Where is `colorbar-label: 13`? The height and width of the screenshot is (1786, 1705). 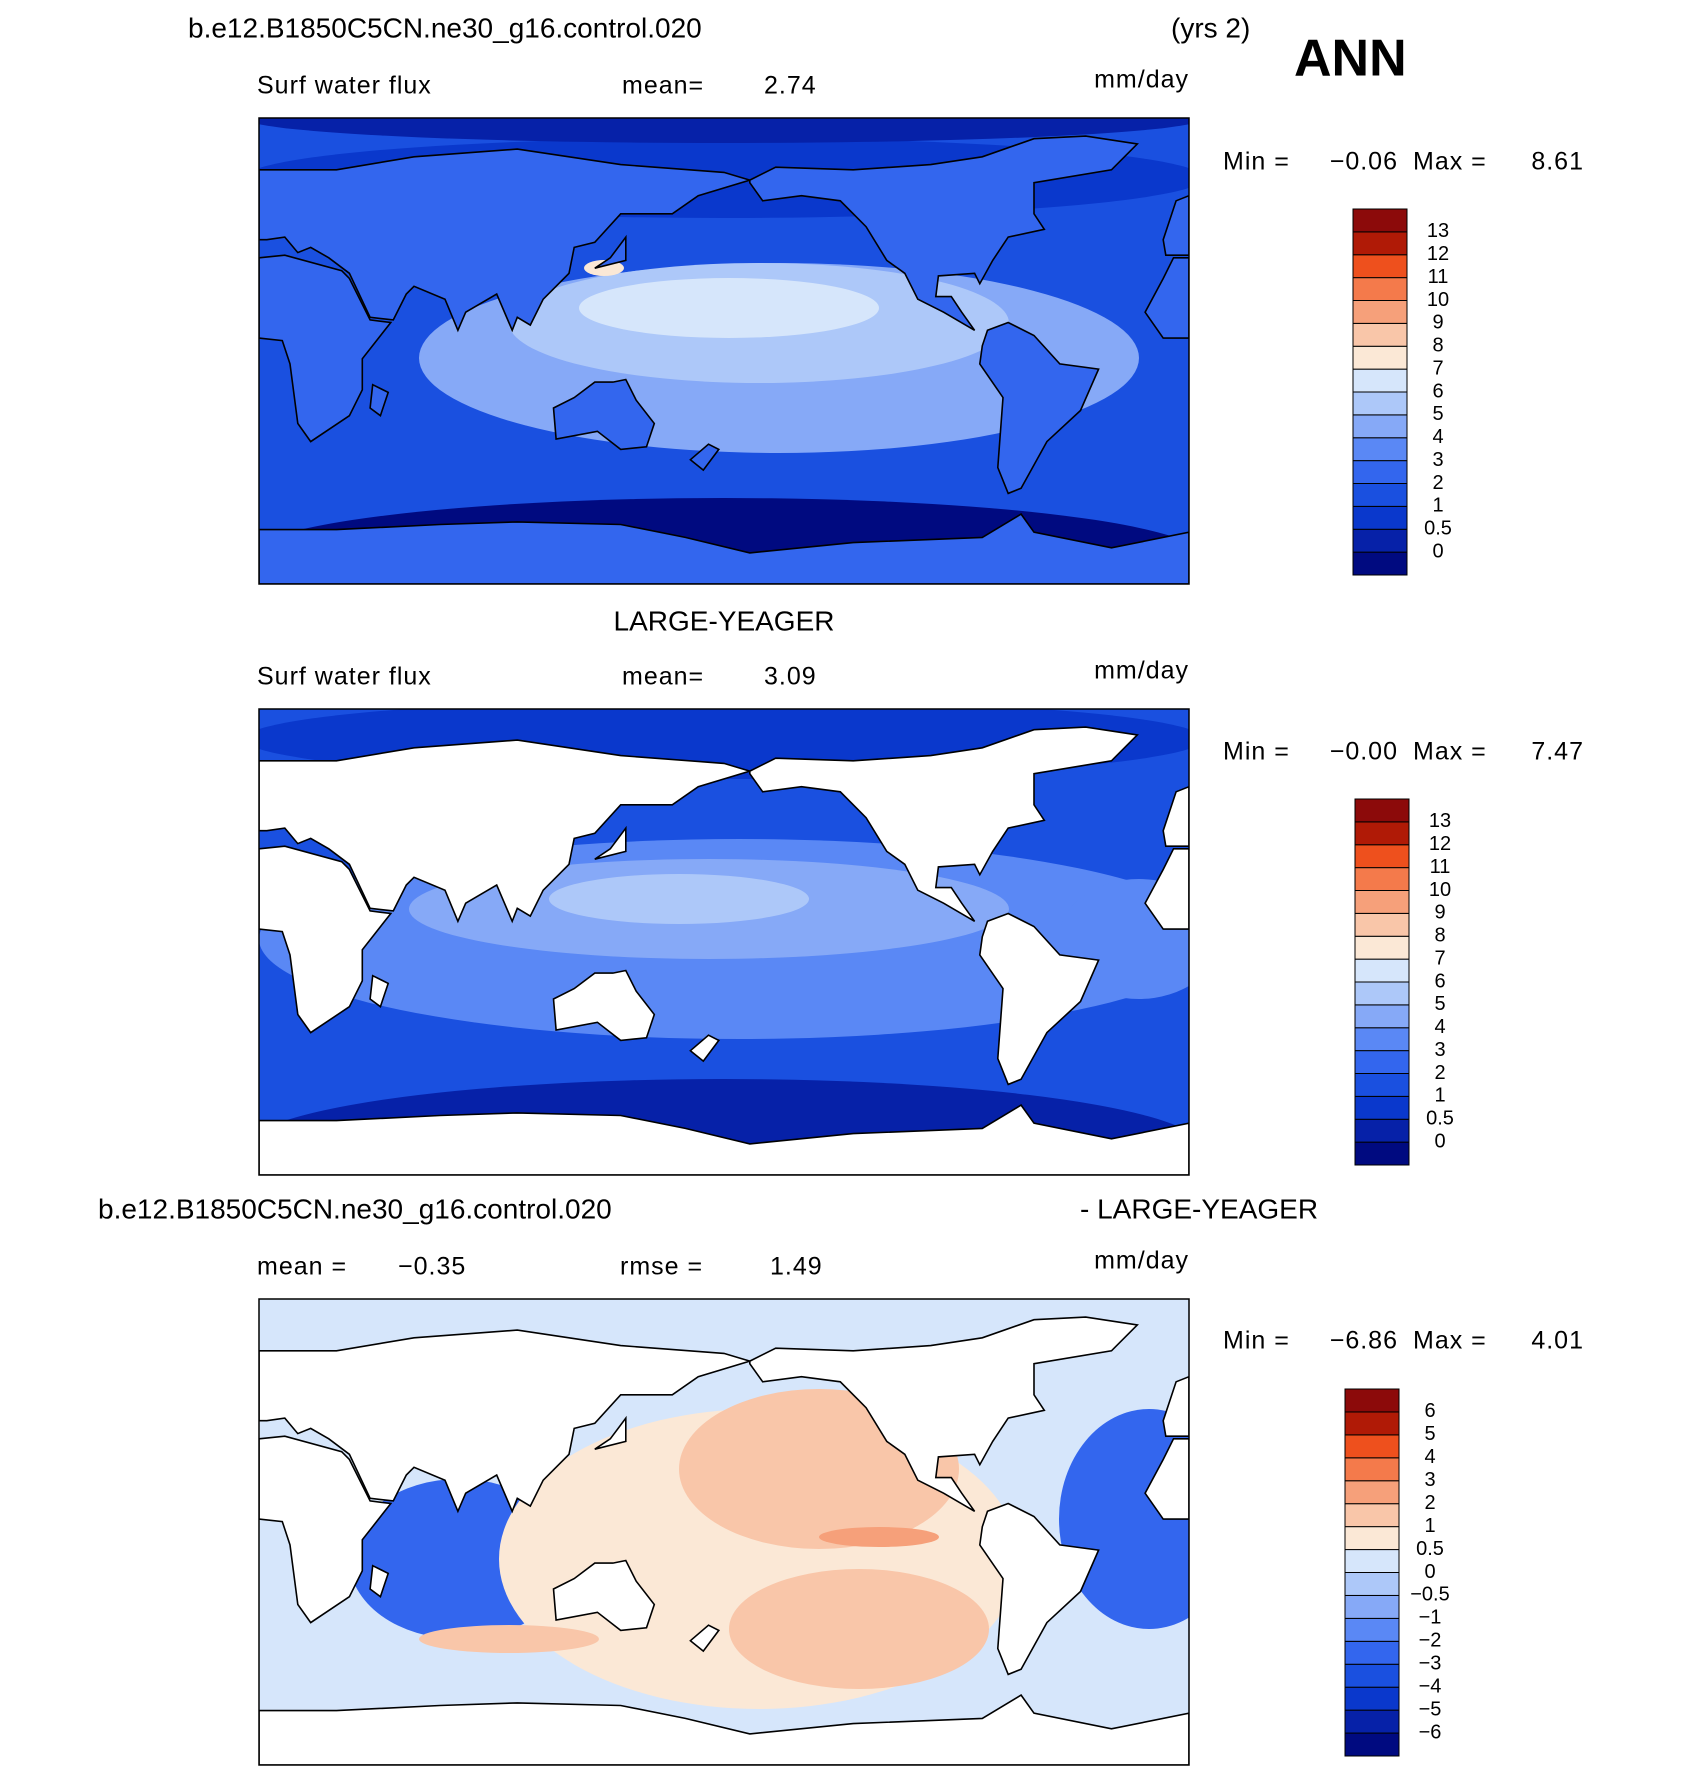
colorbar-label: 13 is located at coordinates (1438, 231).